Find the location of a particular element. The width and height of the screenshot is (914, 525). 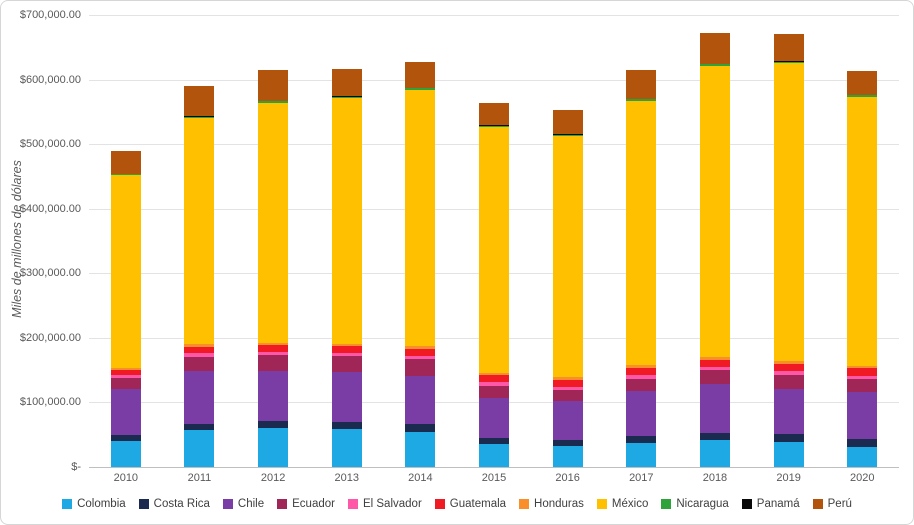

bar-segment-el-salvador-2010 is located at coordinates (125, 377).